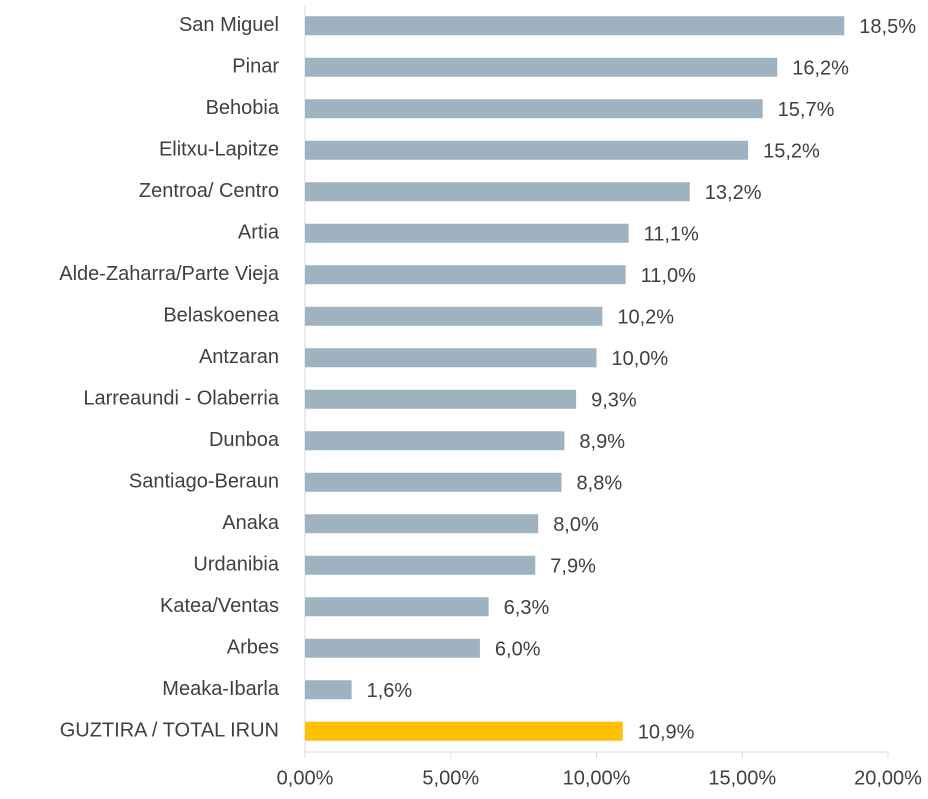  Describe the element at coordinates (259, 233) in the screenshot. I see `y-tick-label: Artia` at that location.